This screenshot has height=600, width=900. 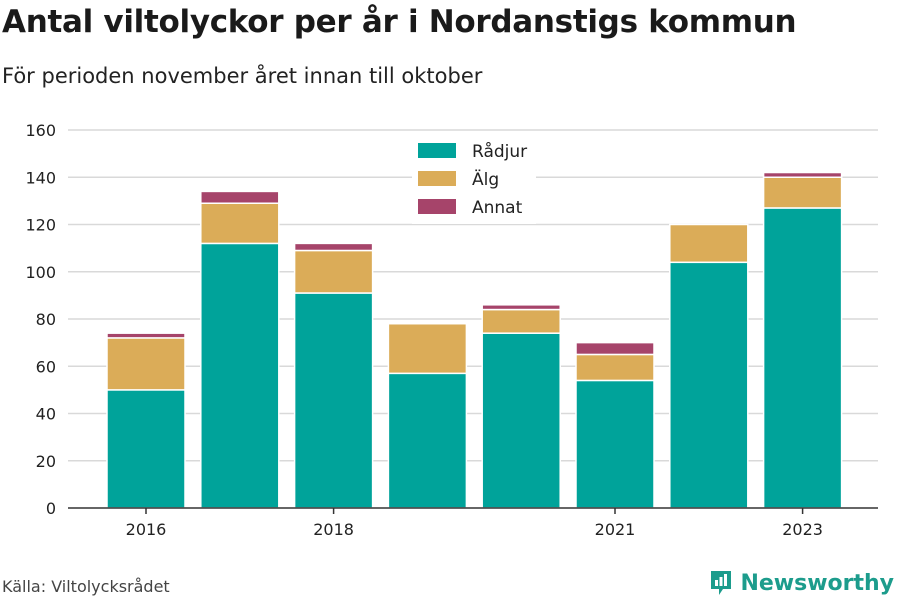 I want to click on y-tick-label: 60, so click(x=46, y=366).